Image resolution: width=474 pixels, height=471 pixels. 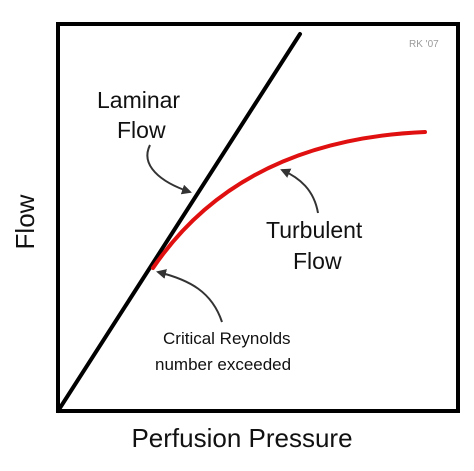 What do you see at coordinates (424, 44) in the screenshot?
I see `credit-label: RK '07` at bounding box center [424, 44].